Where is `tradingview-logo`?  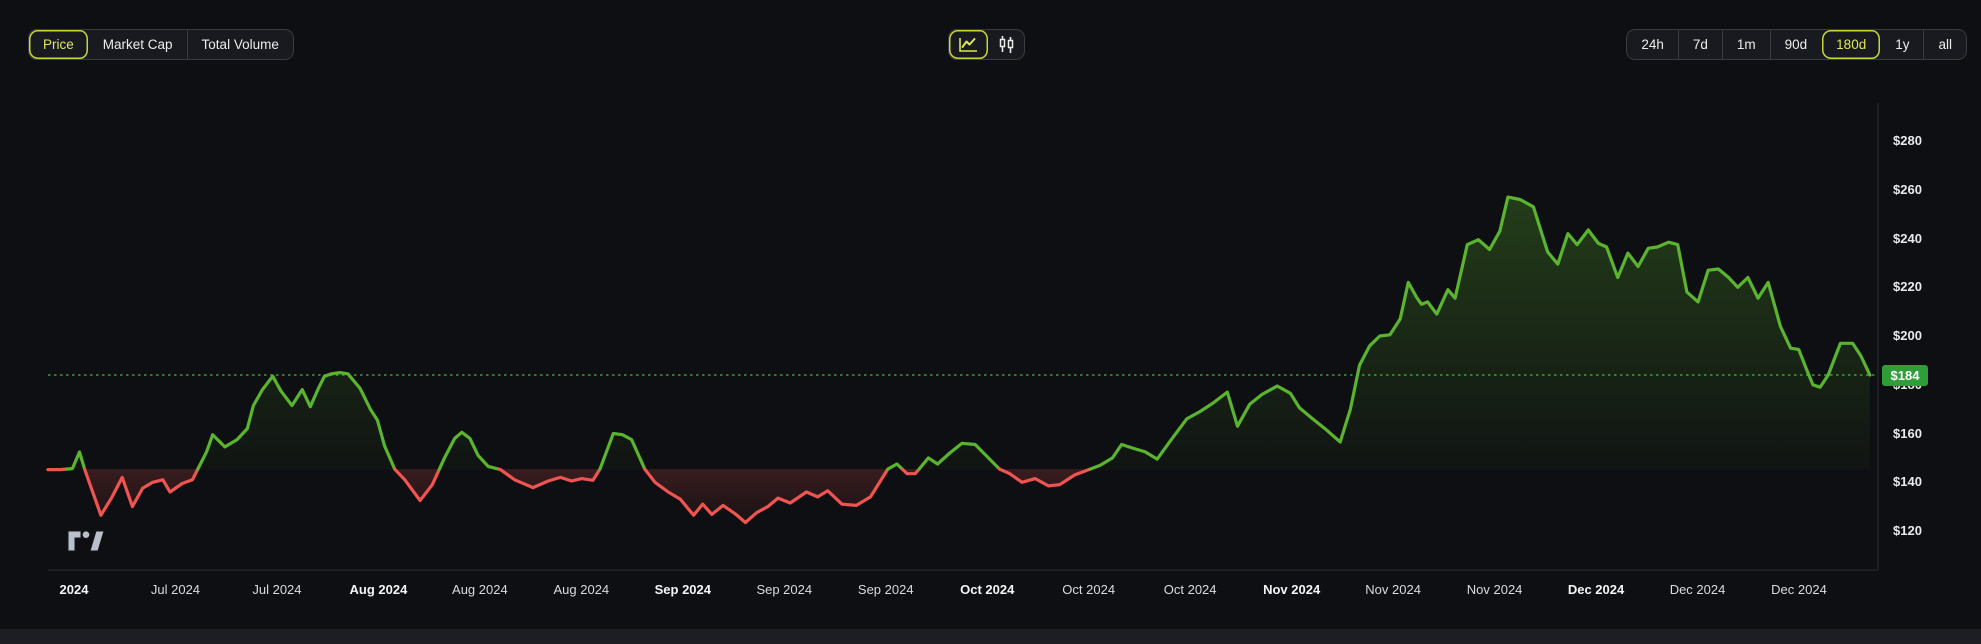
tradingview-logo is located at coordinates (88, 542).